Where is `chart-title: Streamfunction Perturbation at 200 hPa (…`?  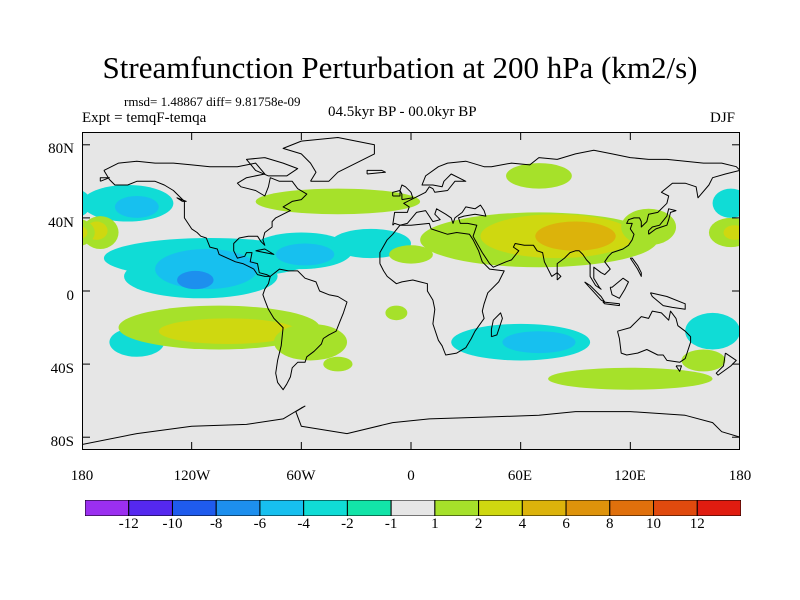 chart-title: Streamfunction Perturbation at 200 hPa (… is located at coordinates (400, 67).